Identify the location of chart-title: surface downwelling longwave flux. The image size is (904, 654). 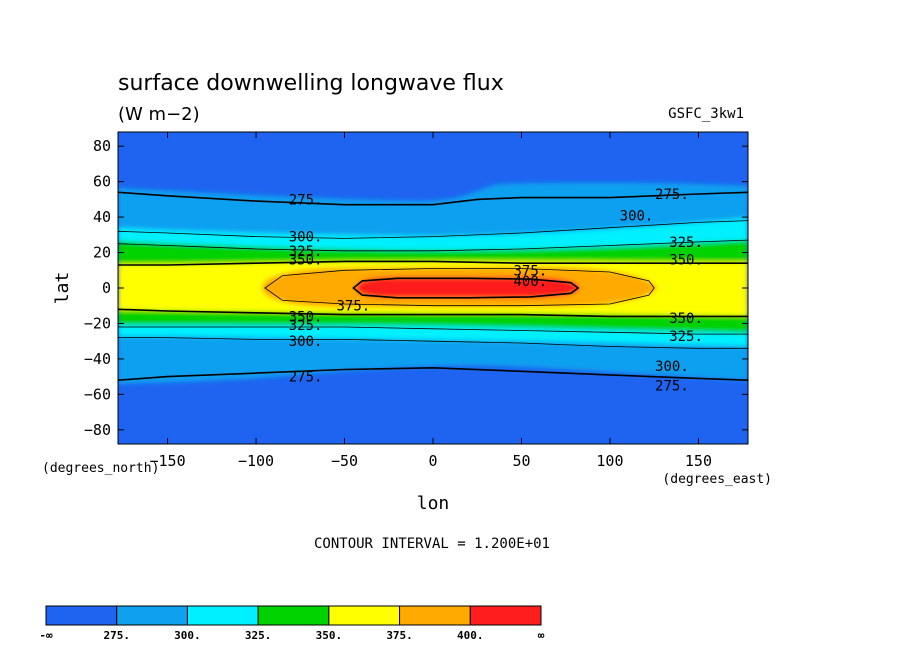
(311, 83).